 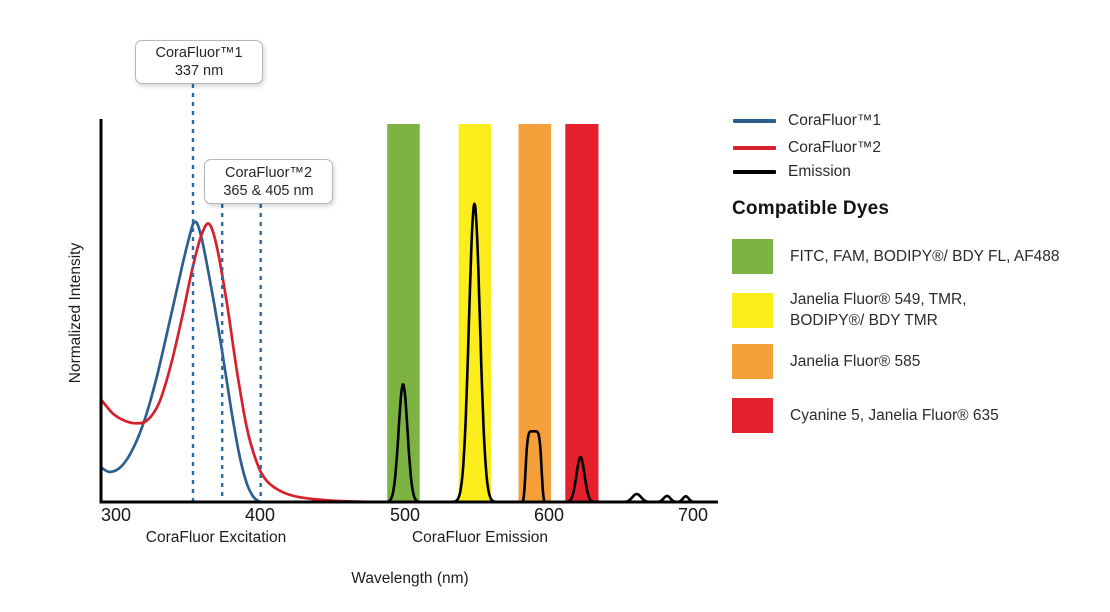 What do you see at coordinates (199, 62) in the screenshot?
I see `callout-corafluor1: CoraFluor™1 337 nm` at bounding box center [199, 62].